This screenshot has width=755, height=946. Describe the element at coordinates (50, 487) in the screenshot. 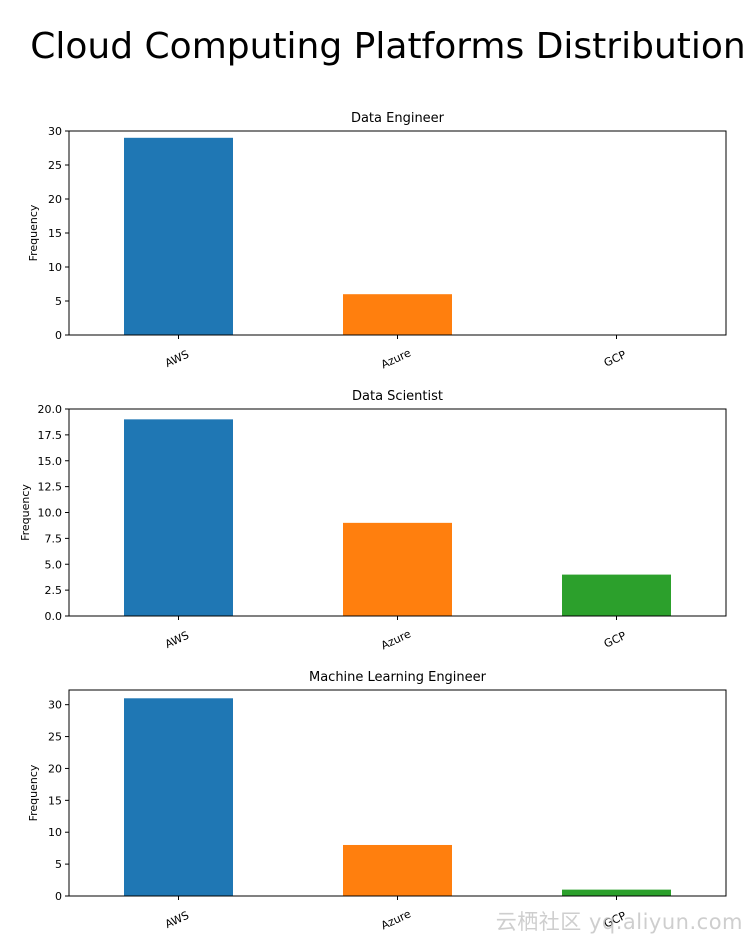

I see `y-tick-label: 12.5` at that location.